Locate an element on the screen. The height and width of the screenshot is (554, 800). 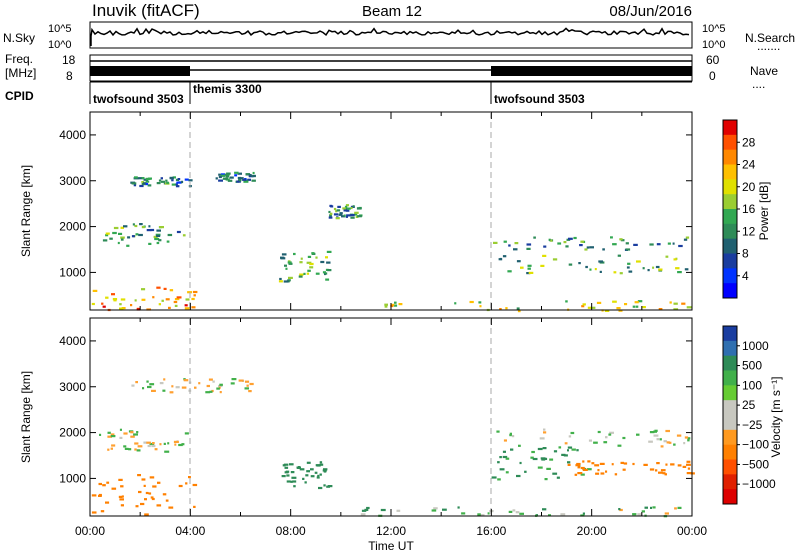
x-axis-label: Time UT is located at coordinates (391, 546).